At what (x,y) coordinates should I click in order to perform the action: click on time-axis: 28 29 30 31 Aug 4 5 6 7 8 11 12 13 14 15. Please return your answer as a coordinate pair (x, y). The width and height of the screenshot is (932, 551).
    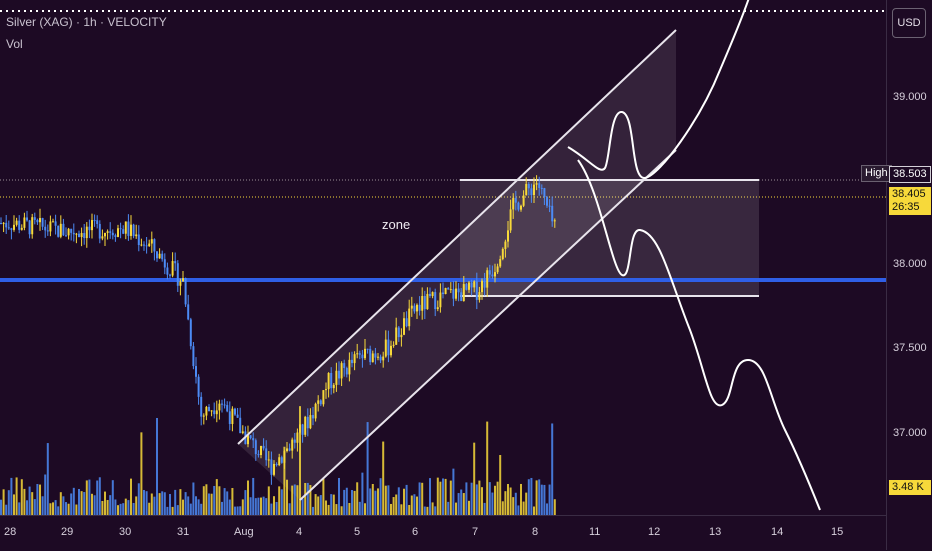
    Looking at the image, I should click on (443, 533).